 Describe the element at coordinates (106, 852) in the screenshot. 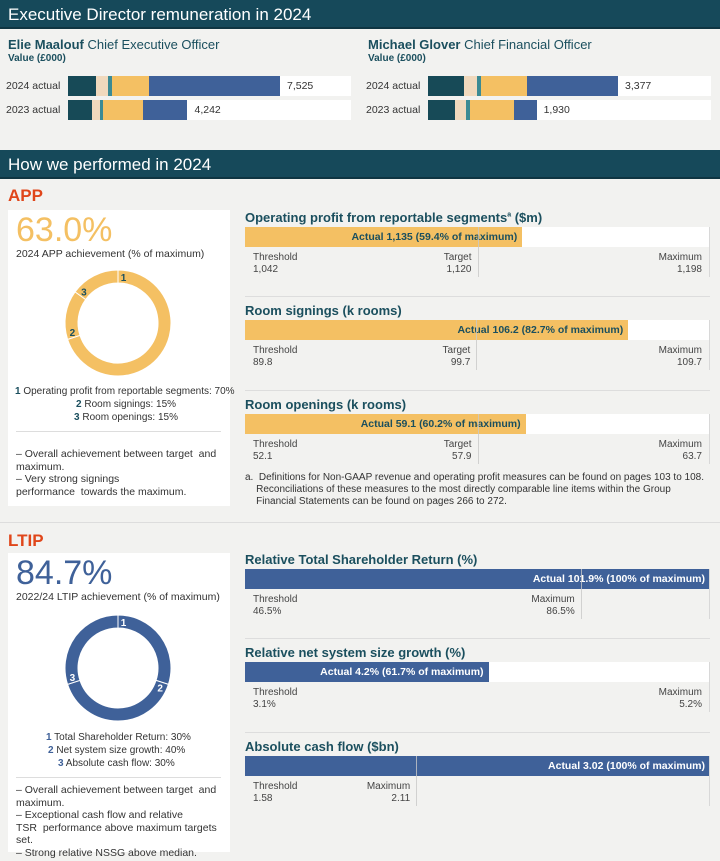

I see `note-item: – Strong relative NSSG above median.` at that location.